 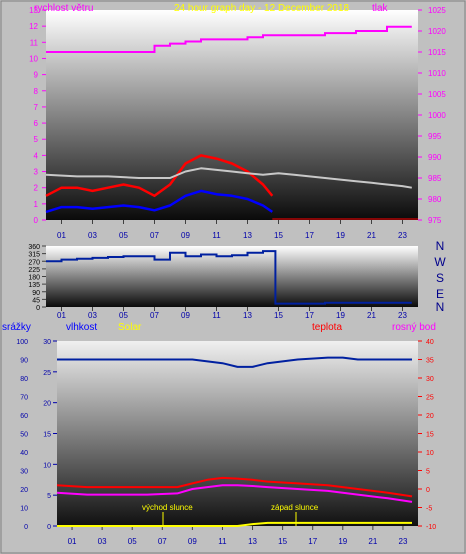 I want to click on compass-letter-e: E, so click(x=440, y=294).